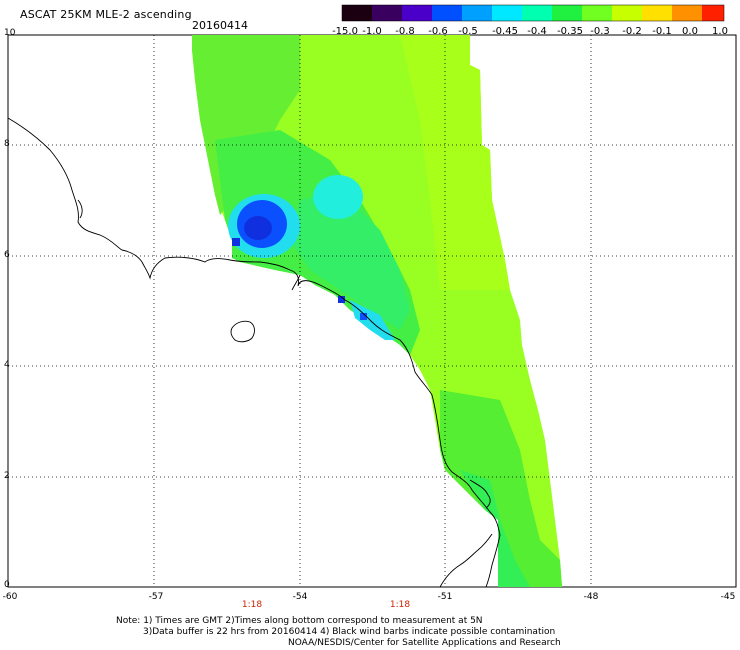 This screenshot has height=650, width=740. I want to click on colorbar-label: -1.0, so click(372, 31).